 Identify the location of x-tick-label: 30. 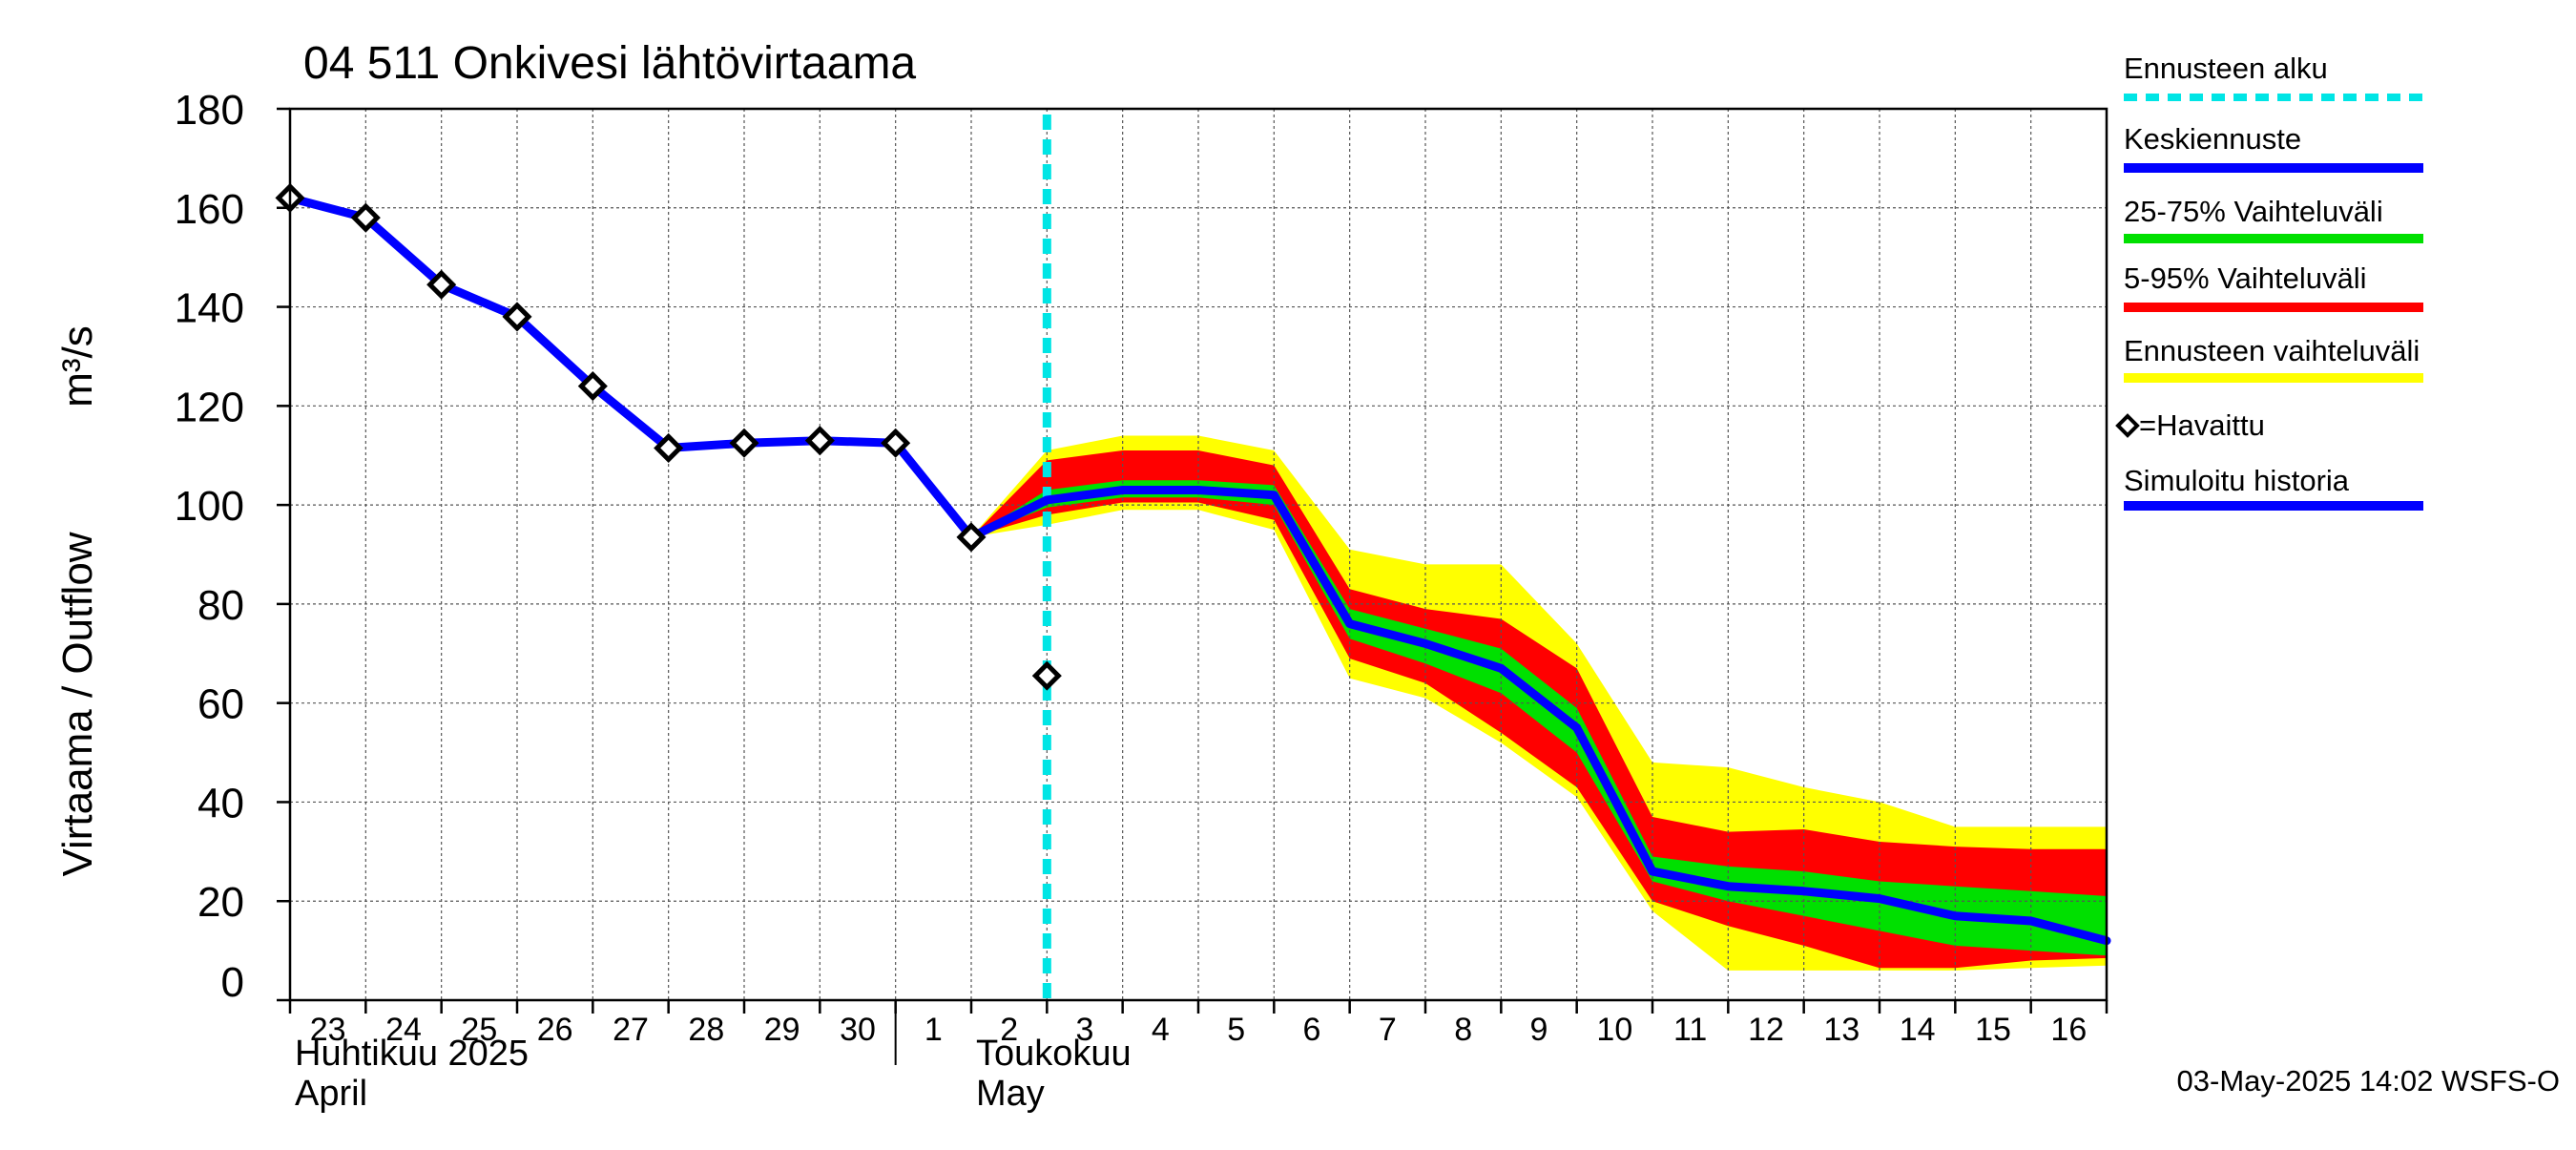
(858, 1030).